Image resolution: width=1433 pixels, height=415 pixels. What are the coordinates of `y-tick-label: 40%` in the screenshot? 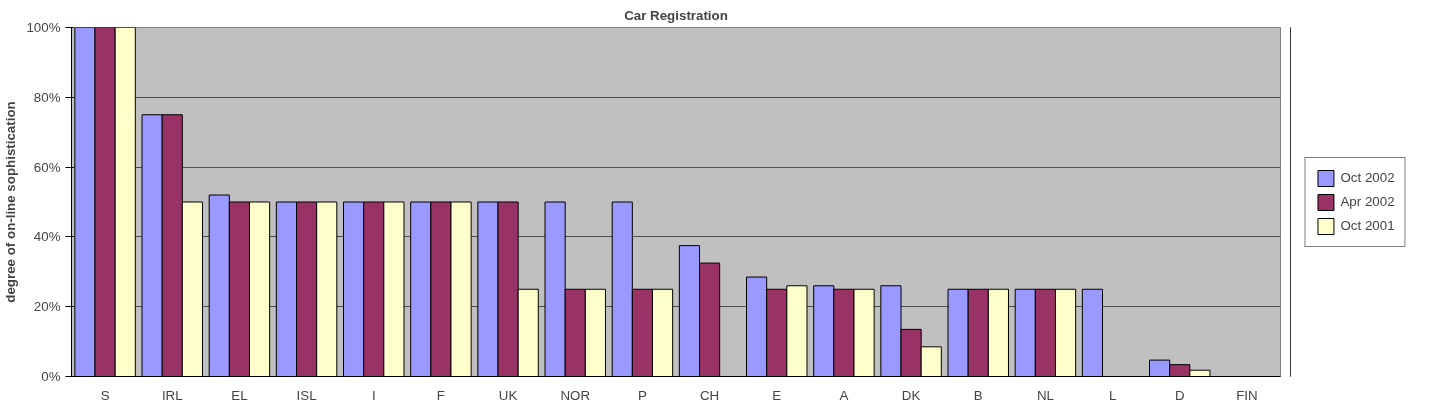 It's located at (47, 237).